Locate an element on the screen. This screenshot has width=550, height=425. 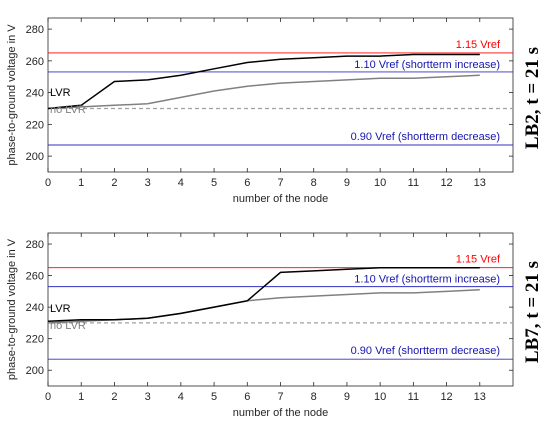
panel-side-label: LB2, t = 21 s is located at coordinates (532, 98).